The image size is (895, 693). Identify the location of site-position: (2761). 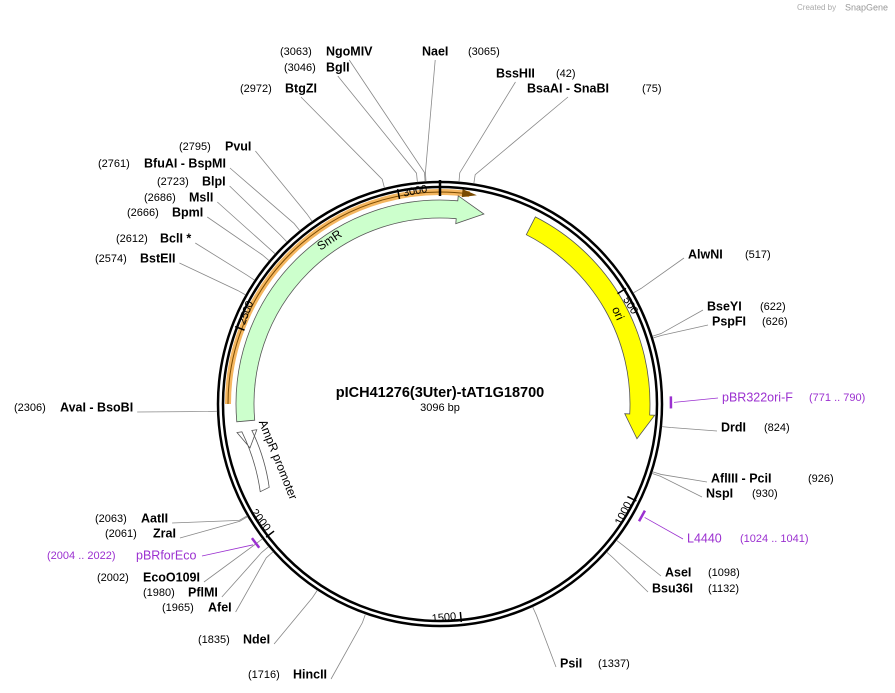
(114, 164).